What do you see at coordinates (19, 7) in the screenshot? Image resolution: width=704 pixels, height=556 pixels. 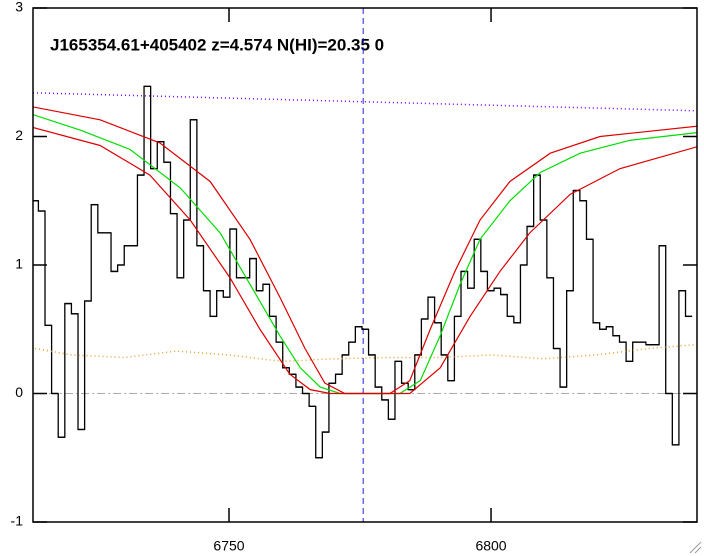 I see `y-tick-label: 3` at bounding box center [19, 7].